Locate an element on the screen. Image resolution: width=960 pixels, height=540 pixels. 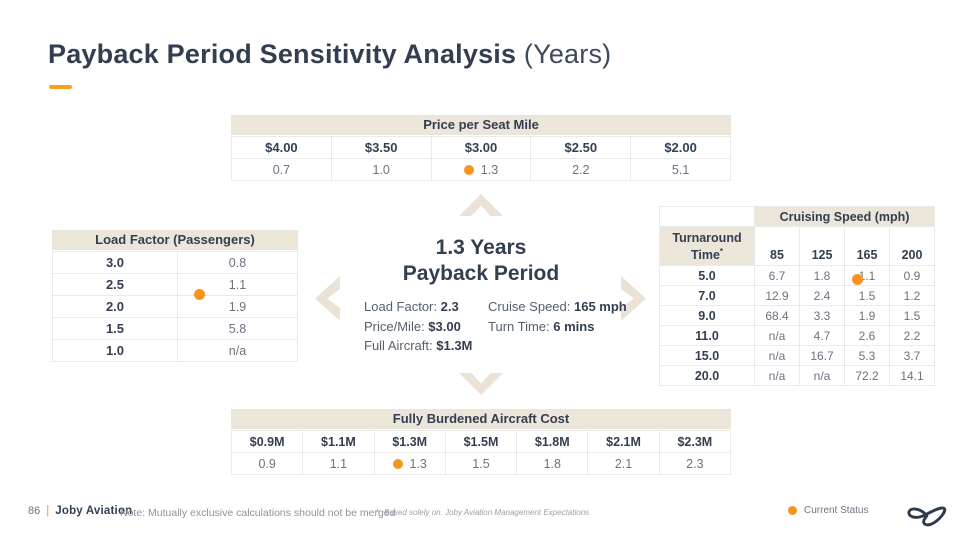
cruising-speed-header-row: Cruising Speed (mph) is located at coordinates (797, 216).